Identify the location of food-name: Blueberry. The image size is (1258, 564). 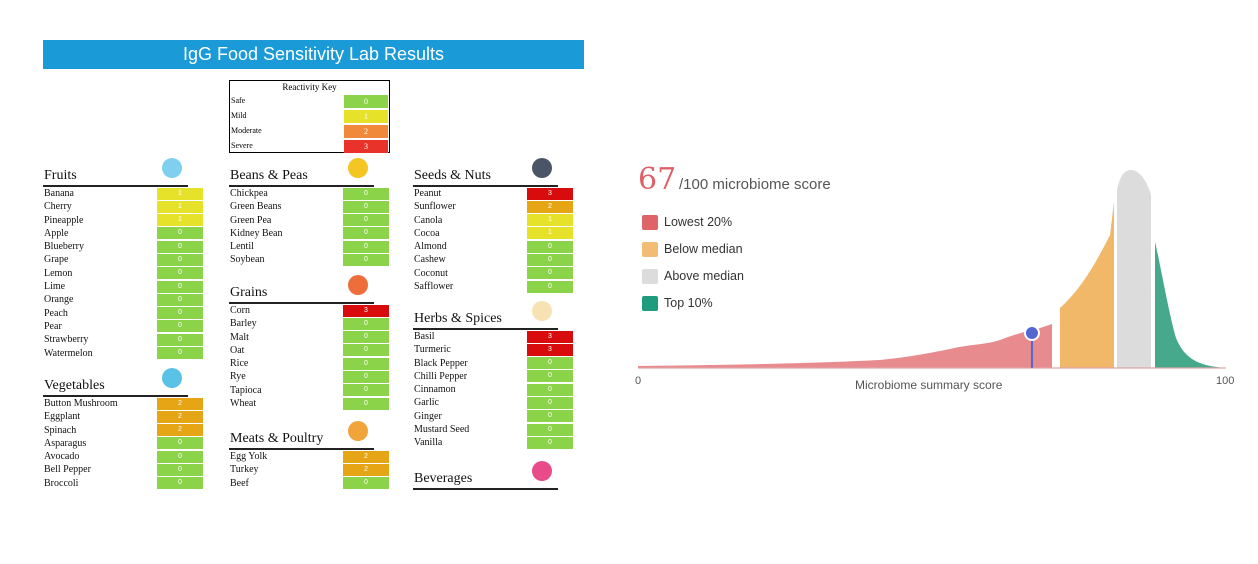
(64, 247).